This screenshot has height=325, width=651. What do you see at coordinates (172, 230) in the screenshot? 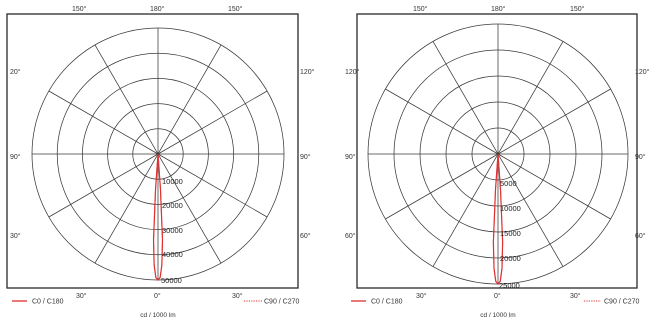
I see `radial-tick-3: 30000` at bounding box center [172, 230].